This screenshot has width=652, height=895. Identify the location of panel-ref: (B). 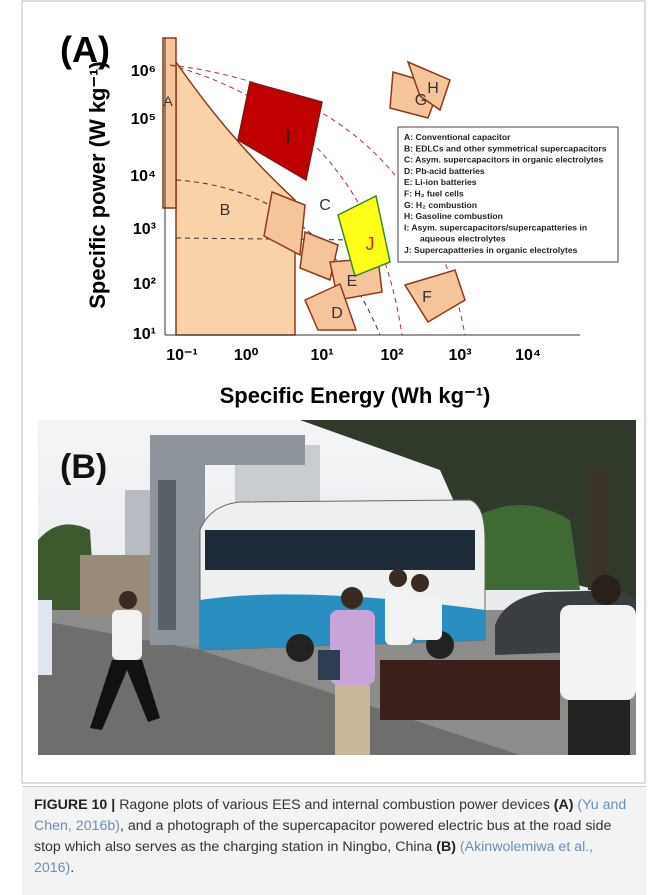
(446, 847).